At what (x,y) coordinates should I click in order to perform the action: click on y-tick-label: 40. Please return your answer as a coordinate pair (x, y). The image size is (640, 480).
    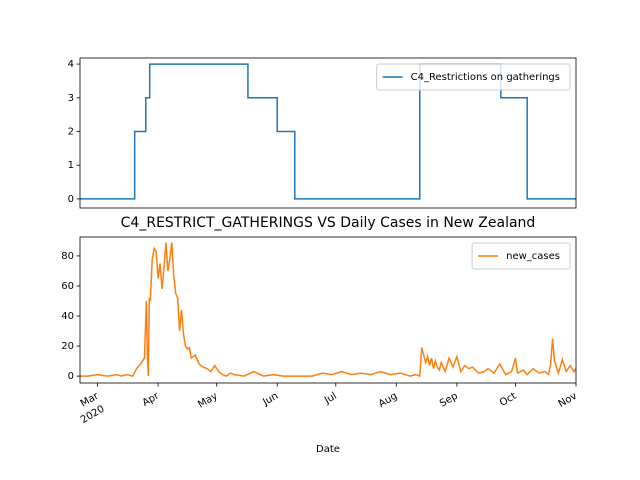
    Looking at the image, I should click on (67, 316).